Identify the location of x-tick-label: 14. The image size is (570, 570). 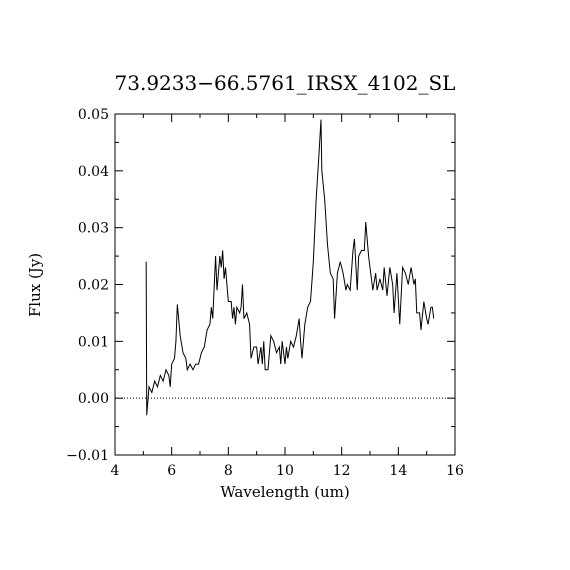
(398, 471).